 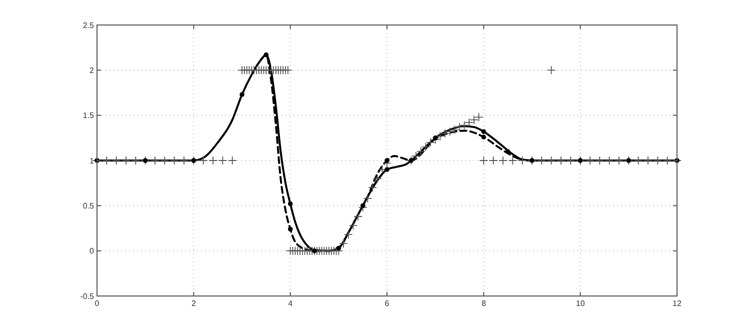 What do you see at coordinates (88, 25) in the screenshot?
I see `y-tick-label: 2.5` at bounding box center [88, 25].